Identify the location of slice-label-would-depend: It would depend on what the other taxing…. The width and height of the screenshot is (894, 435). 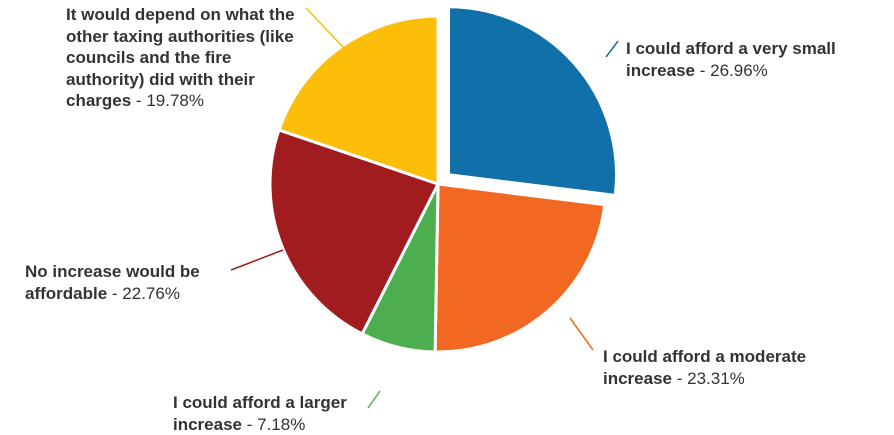
(180, 57).